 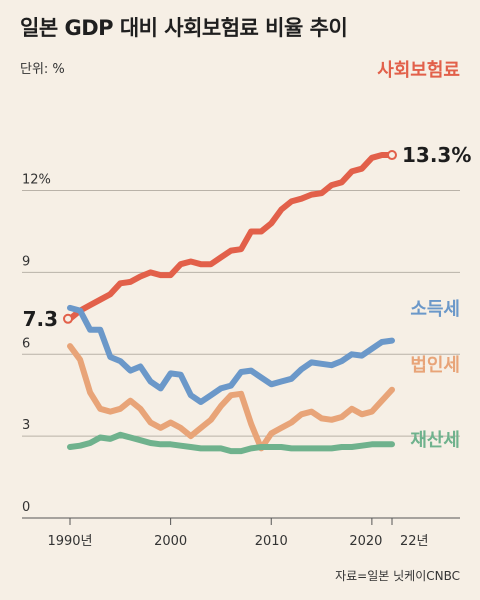 I want to click on y-tick-label: 3, so click(x=26, y=425).